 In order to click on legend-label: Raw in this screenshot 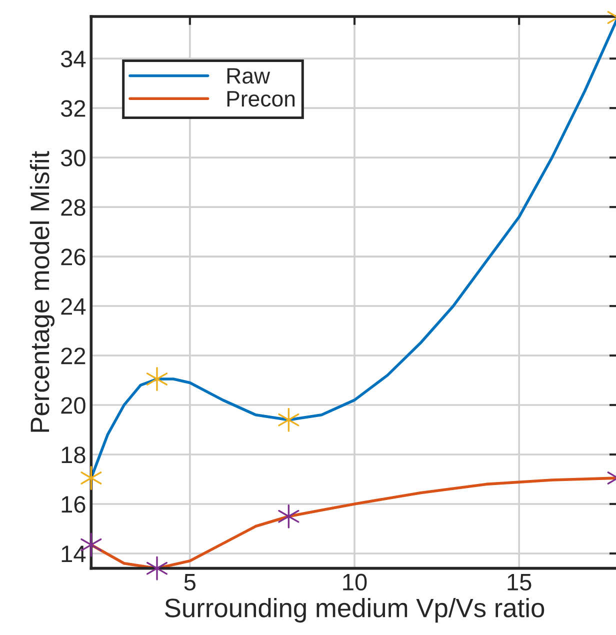, I will do `click(248, 76)`.